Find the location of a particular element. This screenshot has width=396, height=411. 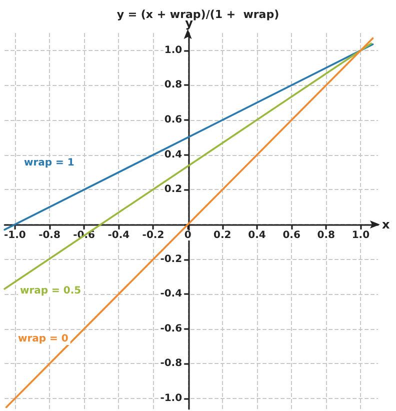

x-tick-label: 0.8 is located at coordinates (326, 235).